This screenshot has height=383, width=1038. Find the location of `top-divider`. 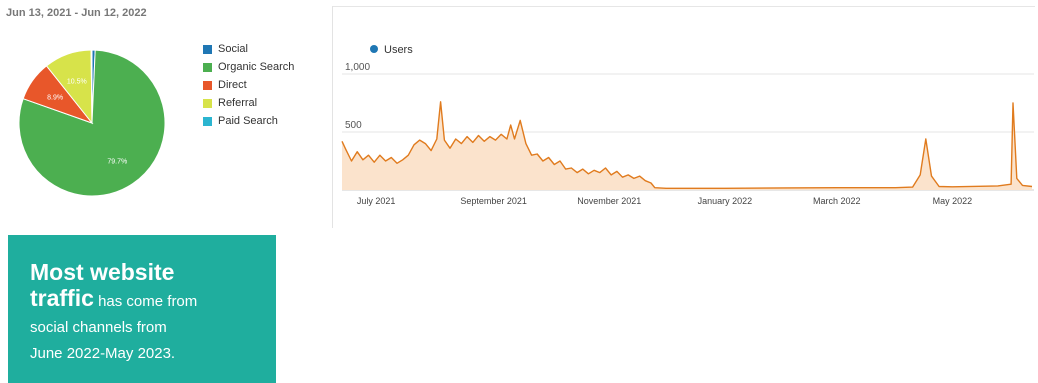

top-divider is located at coordinates (683, 6).